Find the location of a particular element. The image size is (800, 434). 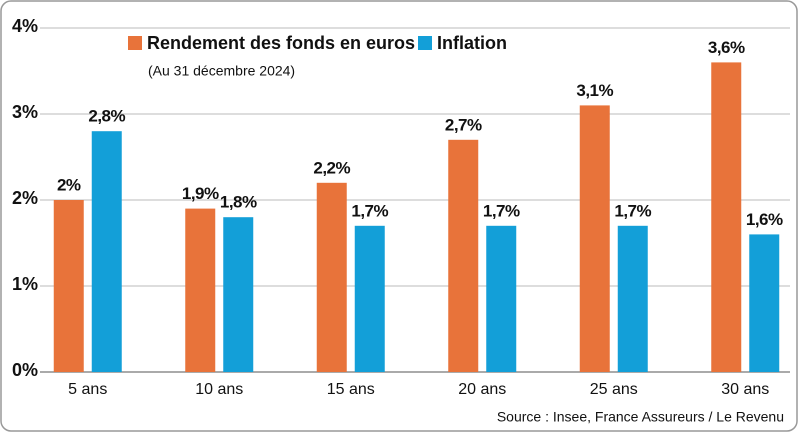

value-label: 1,6% is located at coordinates (764, 219).